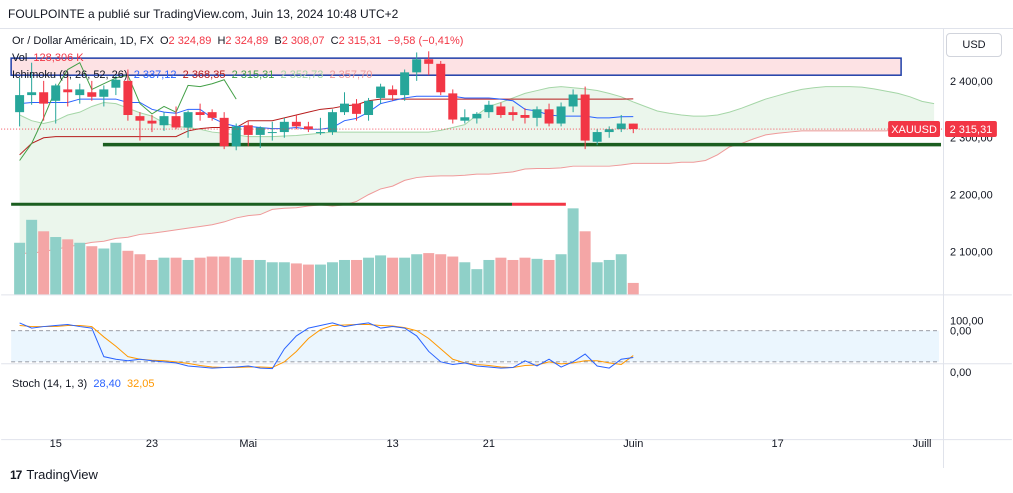 The height and width of the screenshot is (493, 1013). I want to click on price-axis-tick: 0,00, so click(960, 331).